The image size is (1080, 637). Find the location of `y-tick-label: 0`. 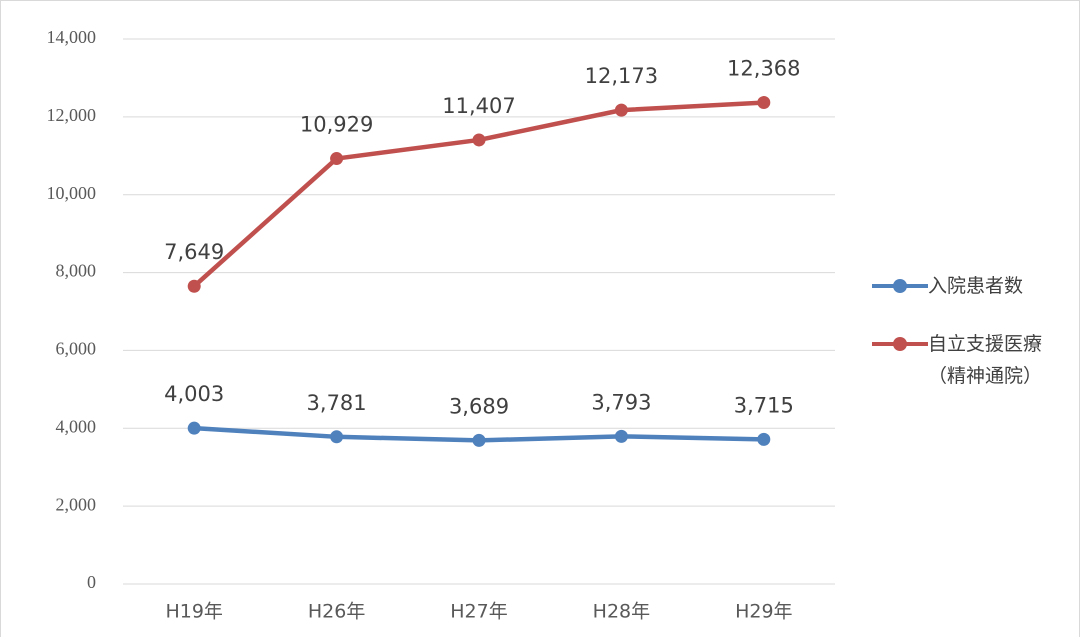

y-tick-label: 0 is located at coordinates (91, 582).